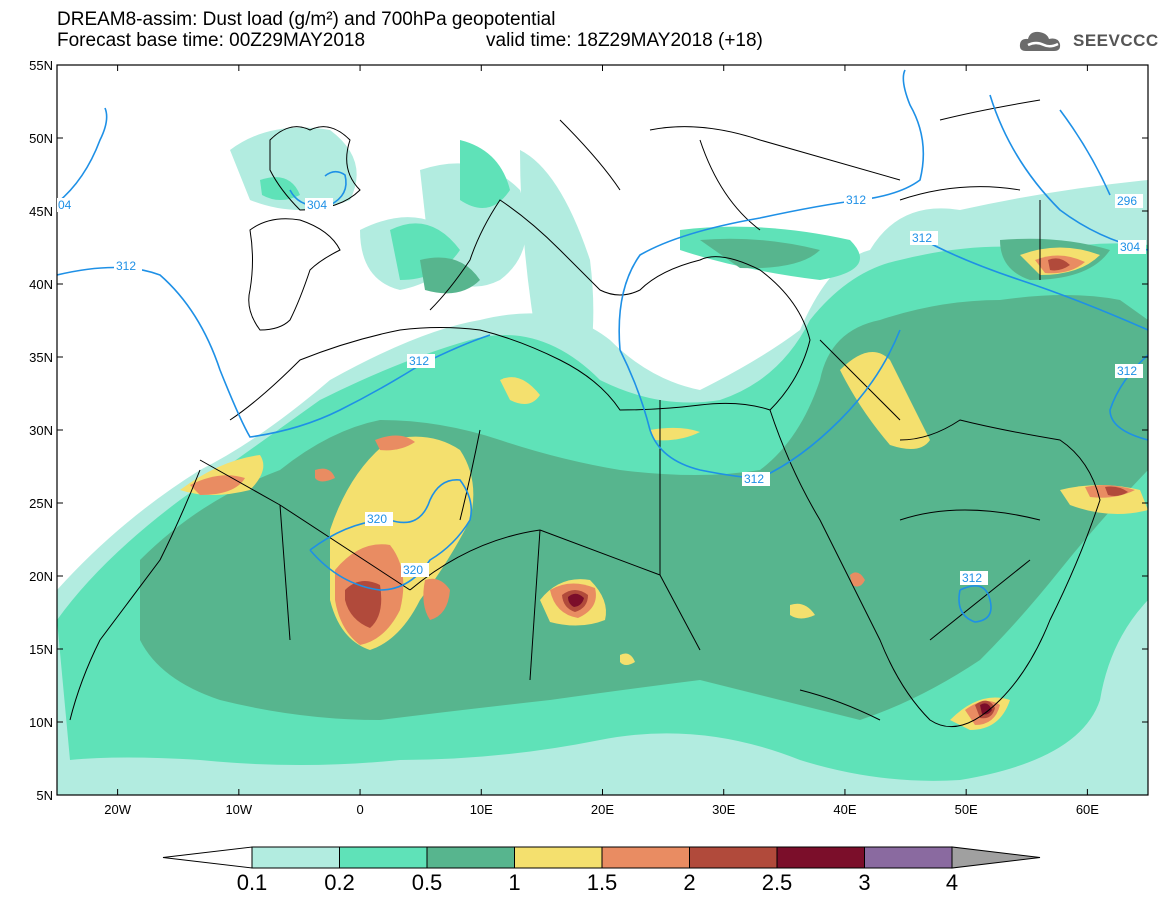 The height and width of the screenshot is (907, 1165). What do you see at coordinates (339, 882) in the screenshot?
I see `colorbar-label: 0.2` at bounding box center [339, 882].